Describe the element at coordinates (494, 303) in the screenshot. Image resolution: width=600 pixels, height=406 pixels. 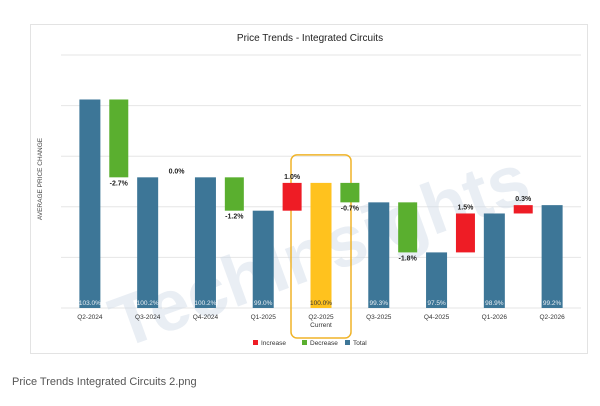
I see `total-value-label: 98.9%` at that location.